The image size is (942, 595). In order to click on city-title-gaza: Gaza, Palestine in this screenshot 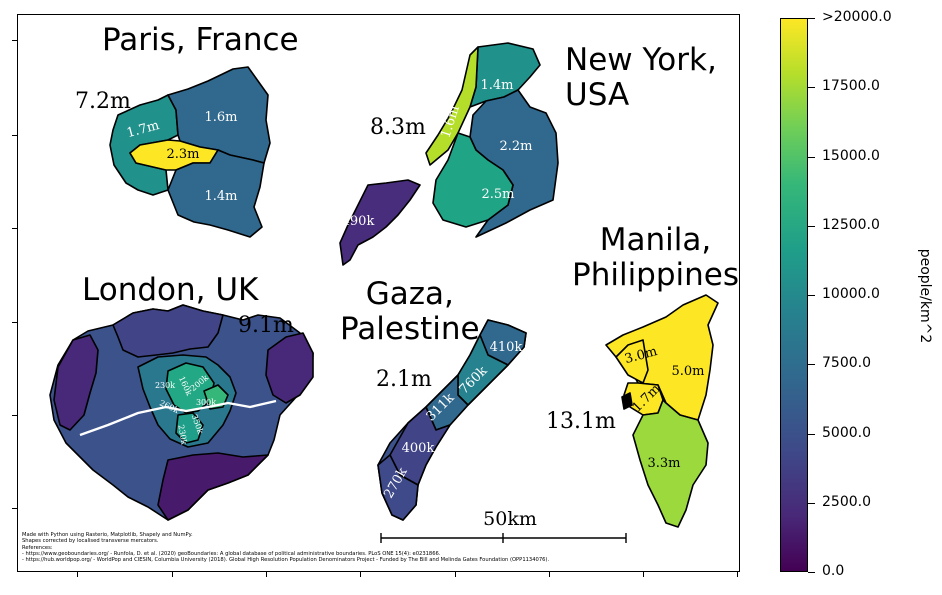, I will do `click(410, 311)`.